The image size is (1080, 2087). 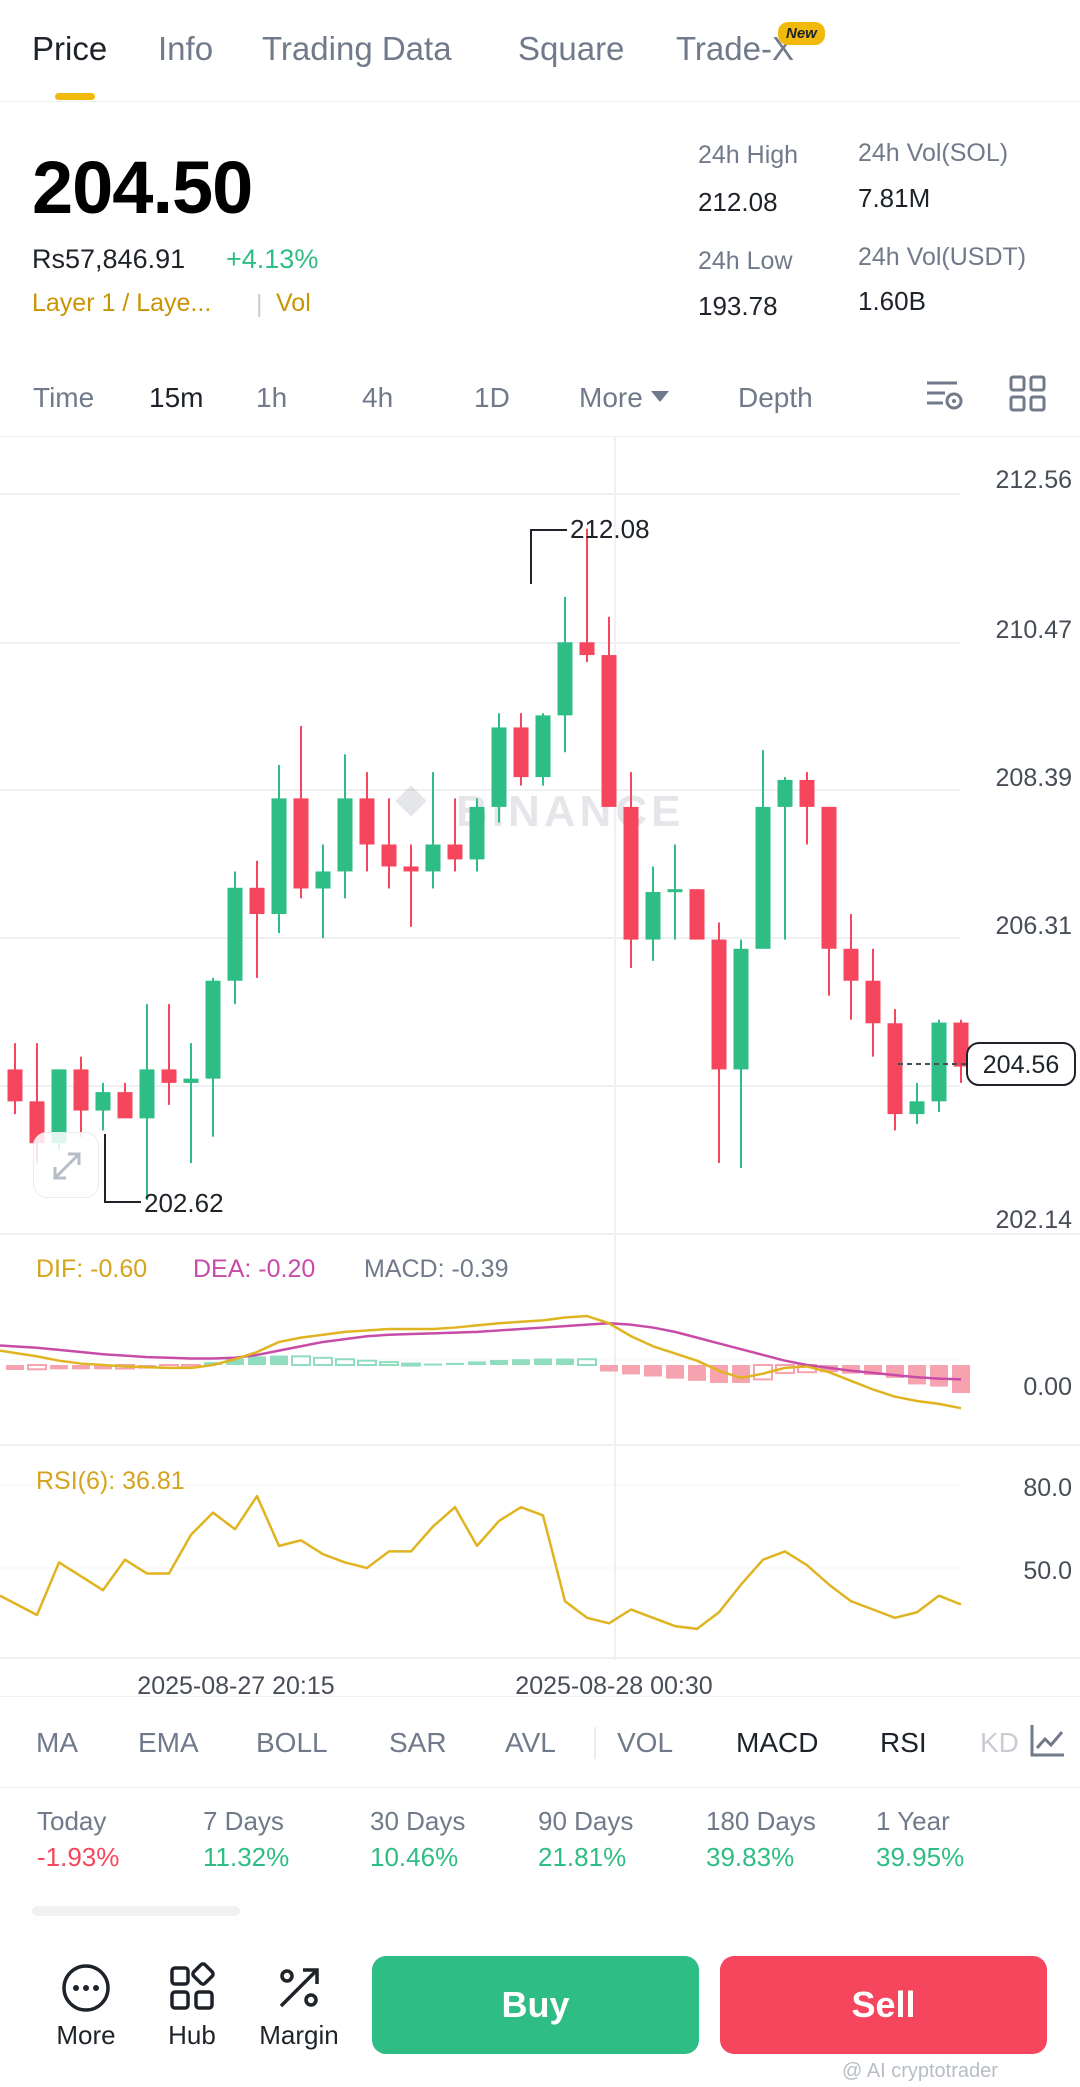 I want to click on x-axis-label: 2025-08-27 20:15, so click(x=235, y=1684).